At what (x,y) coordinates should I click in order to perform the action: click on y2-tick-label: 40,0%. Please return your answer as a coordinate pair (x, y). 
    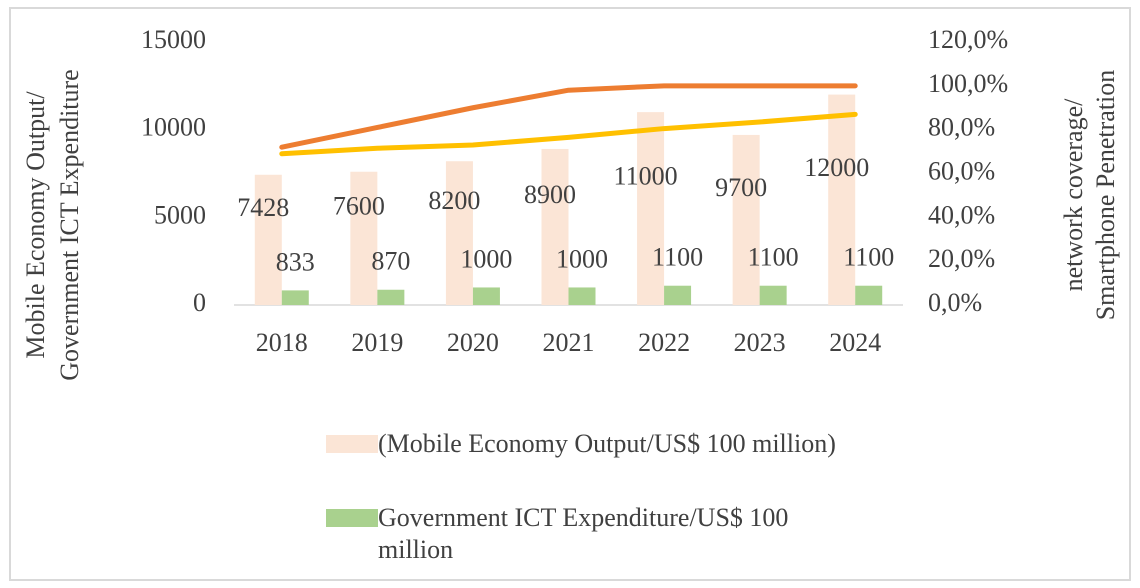
    Looking at the image, I should click on (961, 214).